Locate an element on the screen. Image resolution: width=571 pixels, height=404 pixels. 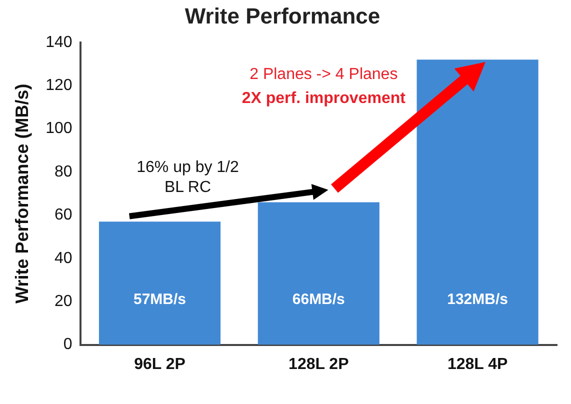
annotation: 16% up by 1/2 BL RC is located at coordinates (187, 177).